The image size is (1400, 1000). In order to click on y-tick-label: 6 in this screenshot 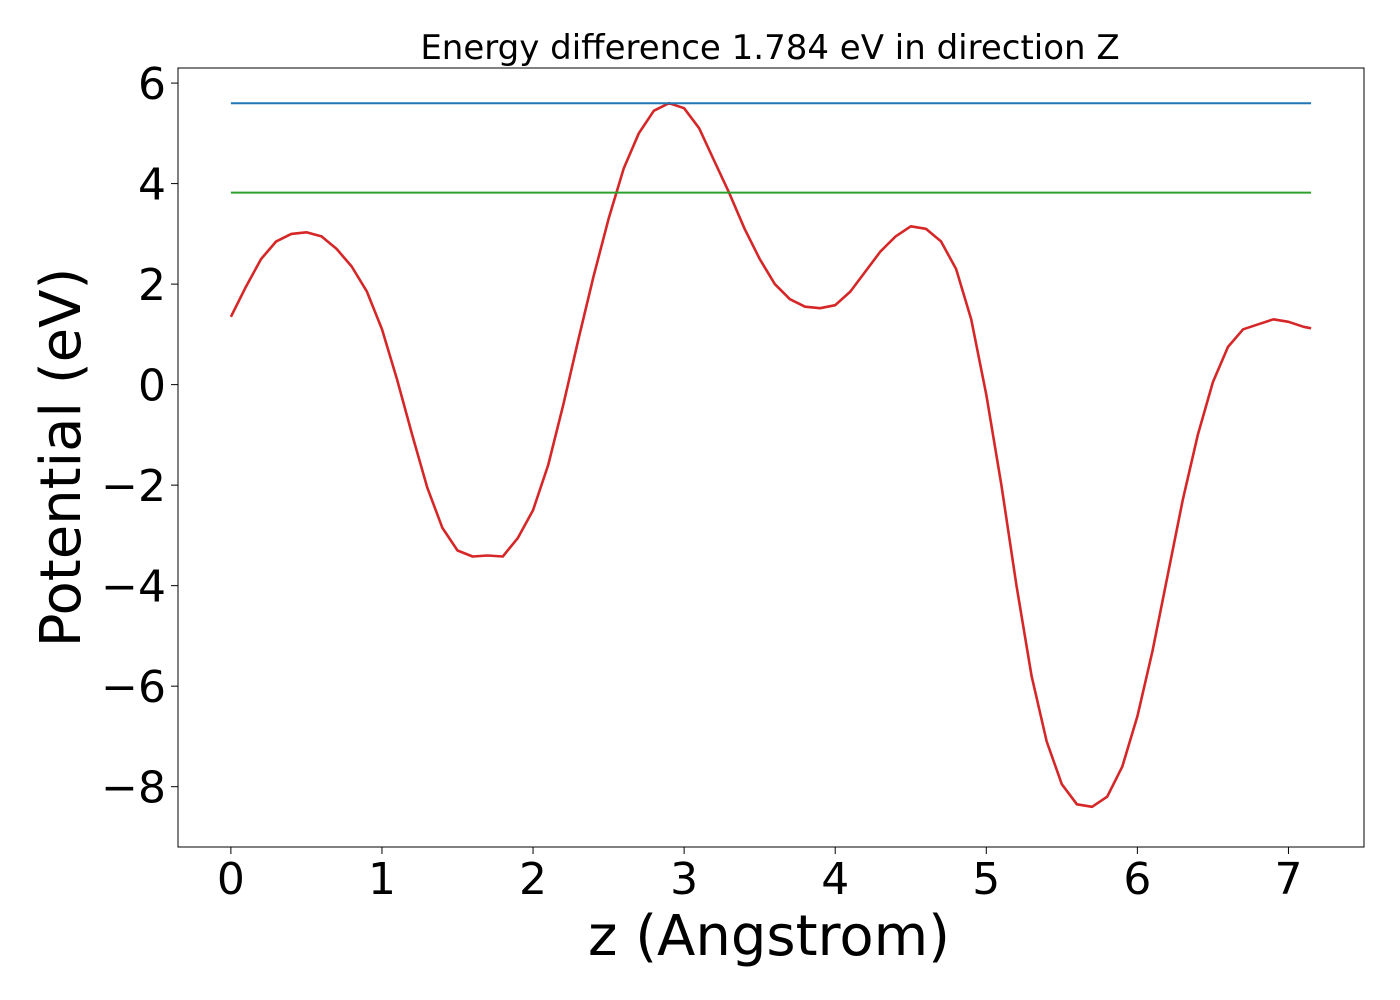, I will do `click(152, 84)`.